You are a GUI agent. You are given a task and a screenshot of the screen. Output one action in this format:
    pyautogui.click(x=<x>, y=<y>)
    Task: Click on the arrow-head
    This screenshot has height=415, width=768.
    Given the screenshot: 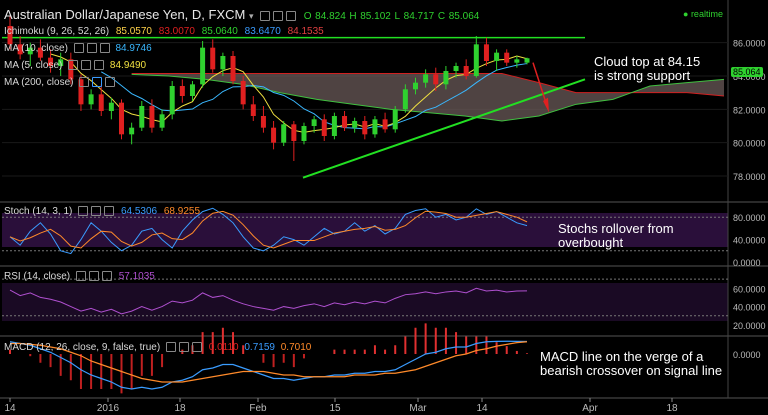 What is the action you would take?
    pyautogui.click(x=546, y=105)
    